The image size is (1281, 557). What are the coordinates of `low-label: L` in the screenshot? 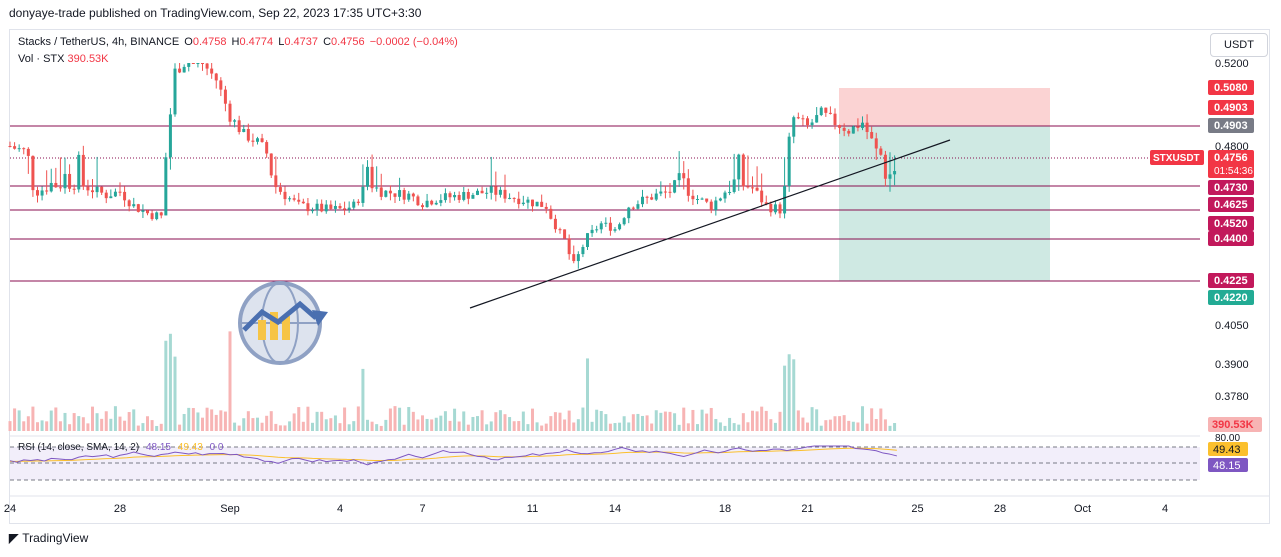 It's located at (281, 42).